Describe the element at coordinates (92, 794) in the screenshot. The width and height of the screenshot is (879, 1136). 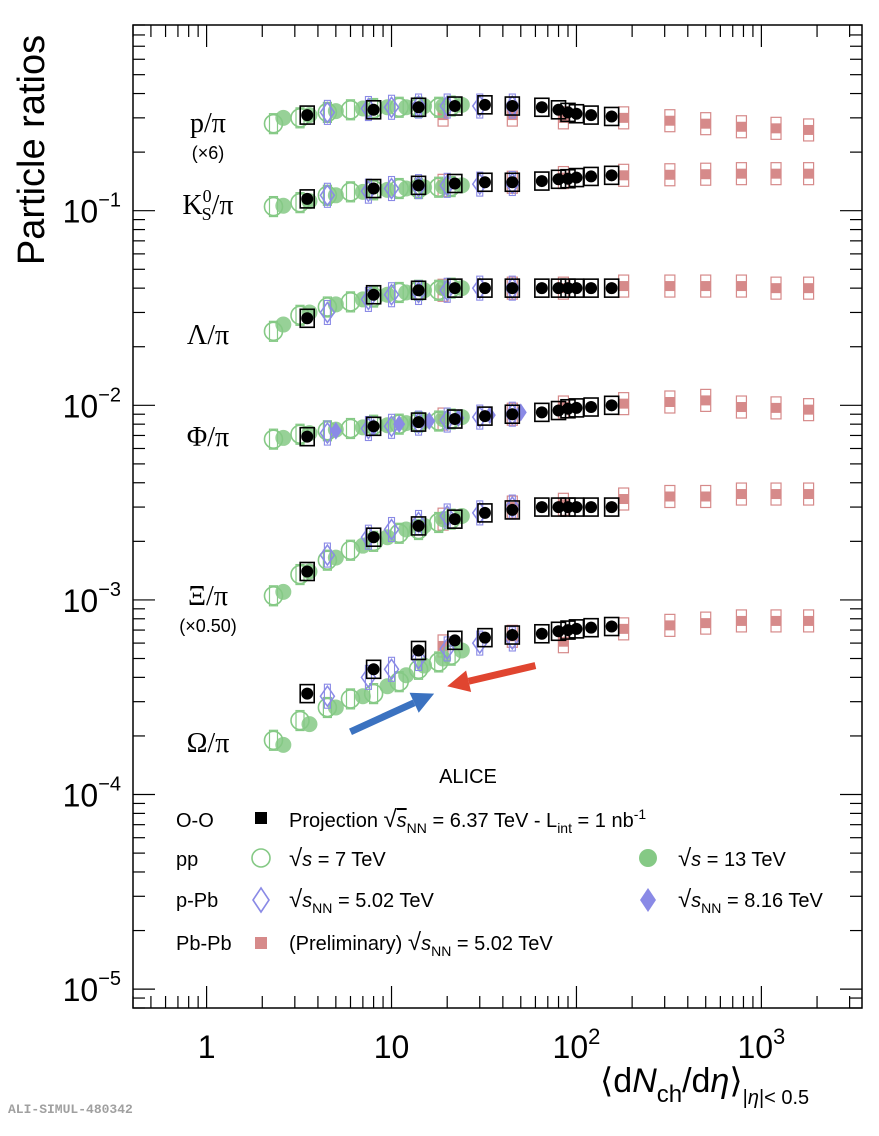
I see `y-tick-label: 10⁻⁴` at that location.